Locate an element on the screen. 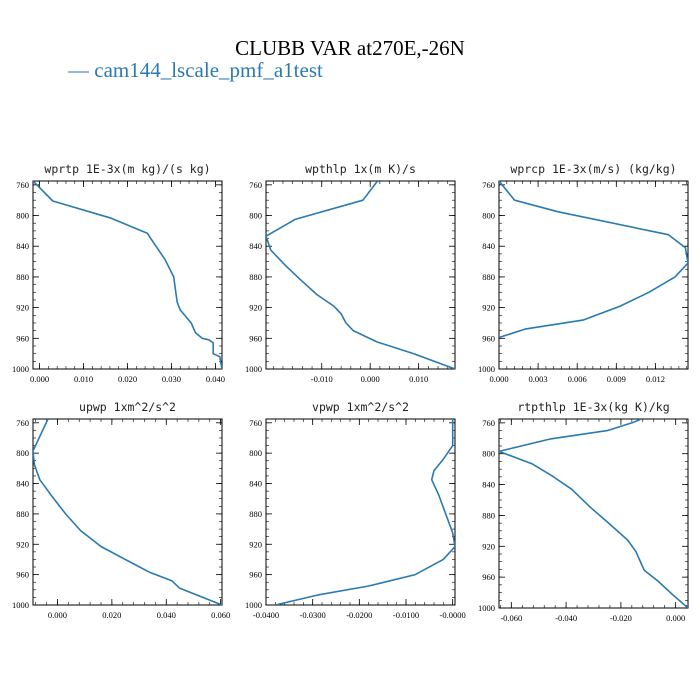 Image resolution: width=700 pixels, height=700 pixels. subplot-title: wprcp 1E-3x(m/s) (kg/kg) is located at coordinates (593, 169).